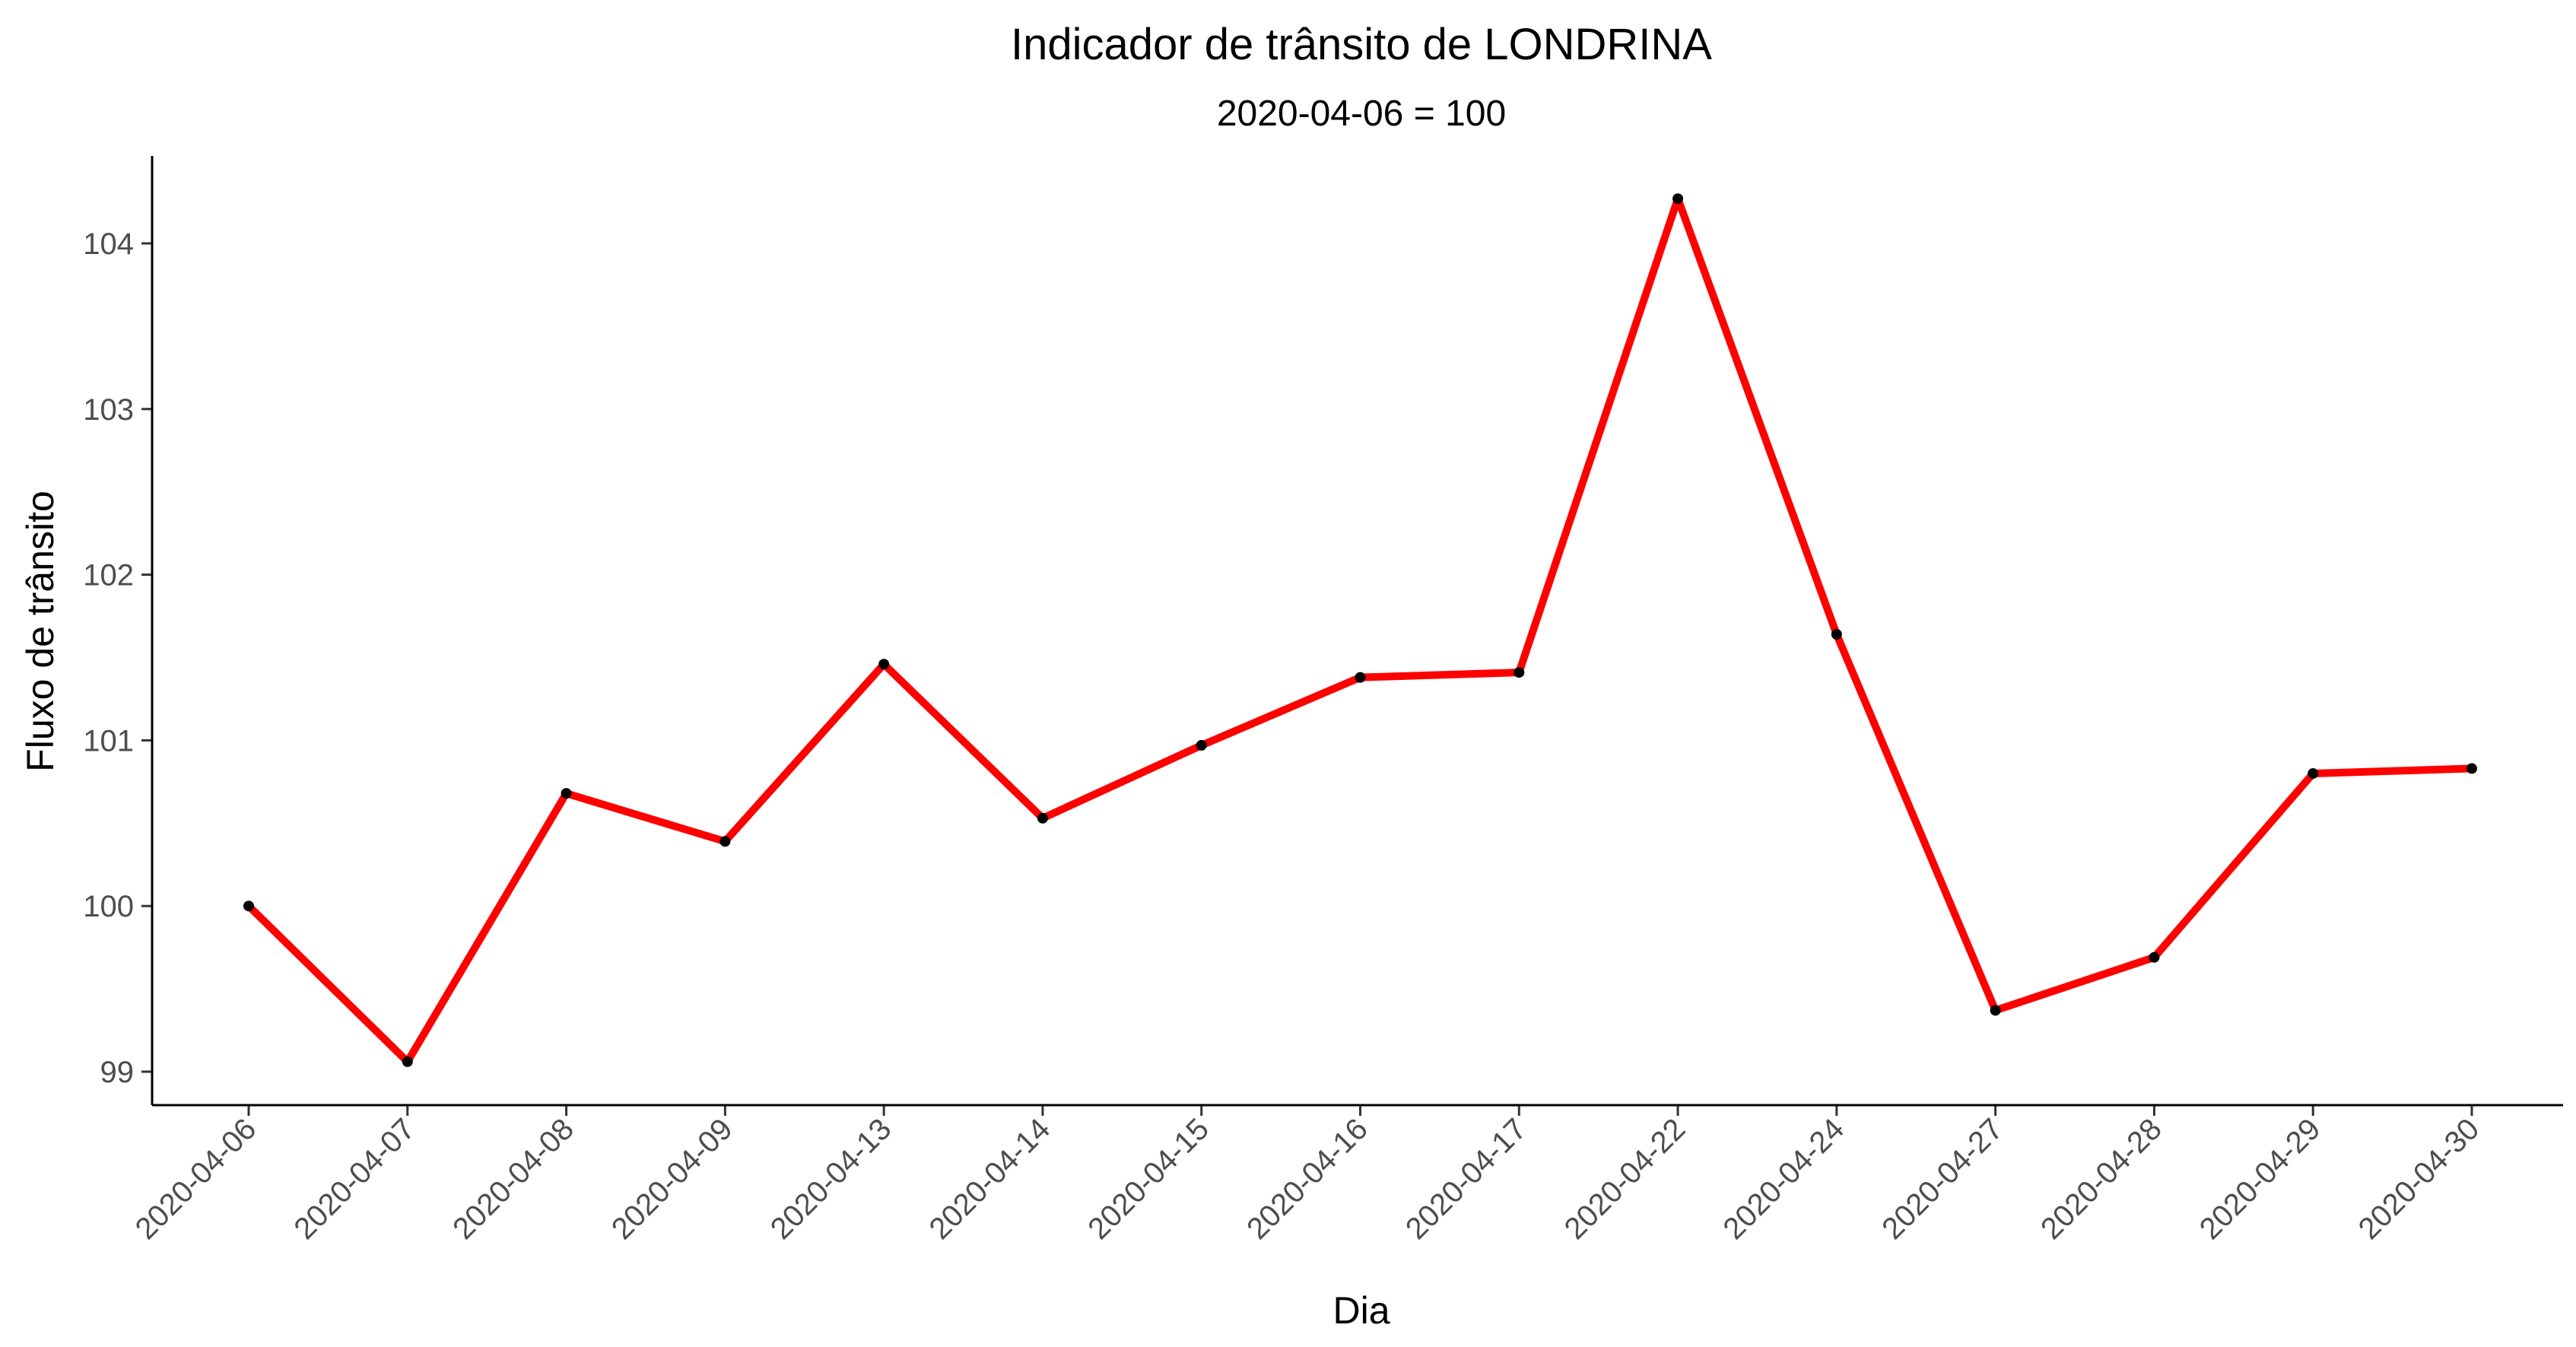 The width and height of the screenshot is (2576, 1347). What do you see at coordinates (1942, 1179) in the screenshot?
I see `x-tick-label: 2020-04-27` at bounding box center [1942, 1179].